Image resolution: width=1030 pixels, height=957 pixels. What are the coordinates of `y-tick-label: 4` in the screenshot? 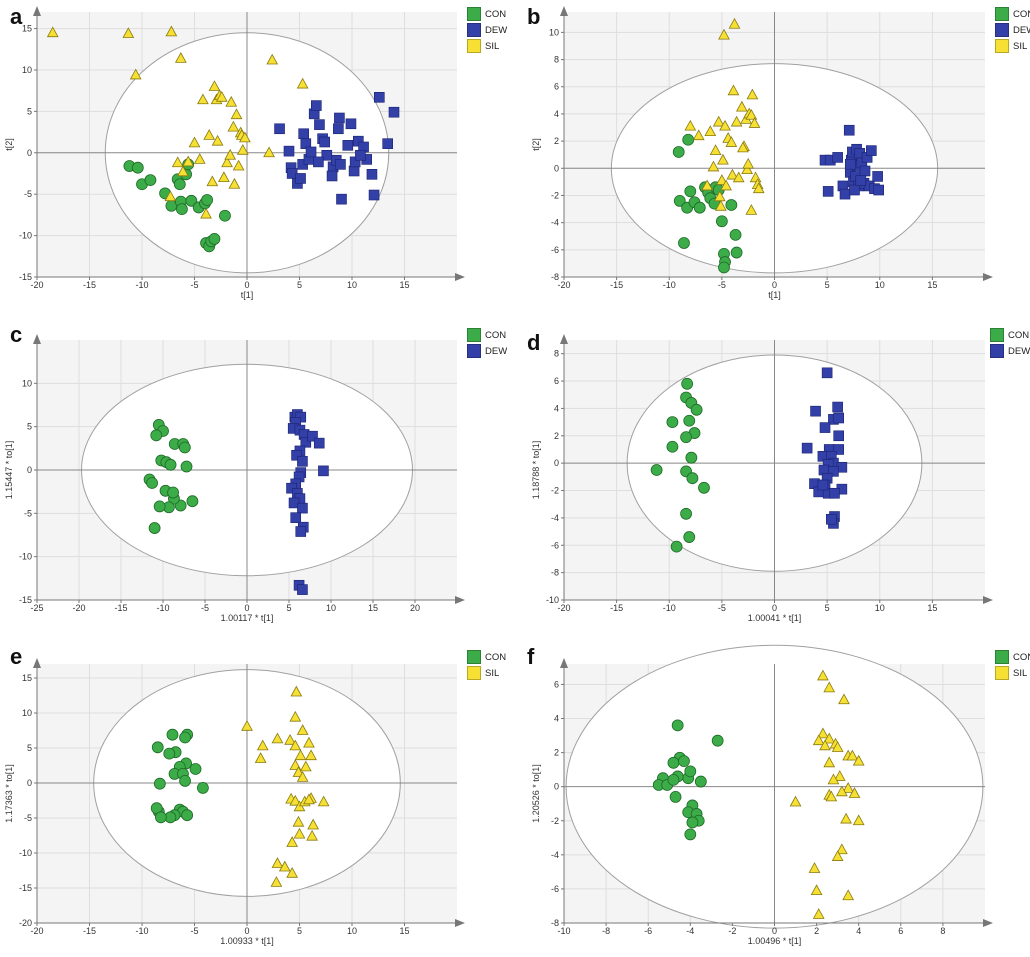 It's located at (556, 719).